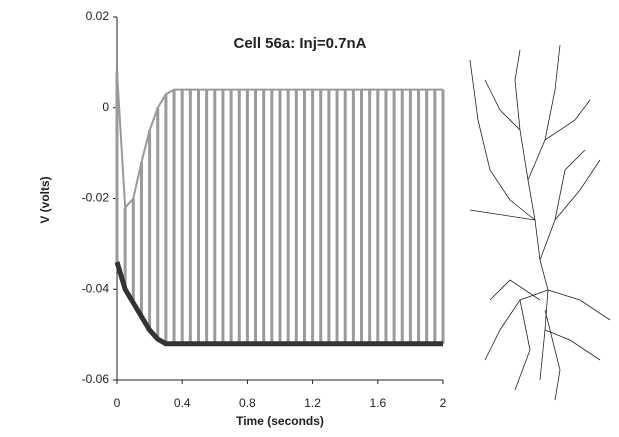 The width and height of the screenshot is (619, 437). Describe the element at coordinates (443, 403) in the screenshot. I see `x-tick-label: 2` at that location.